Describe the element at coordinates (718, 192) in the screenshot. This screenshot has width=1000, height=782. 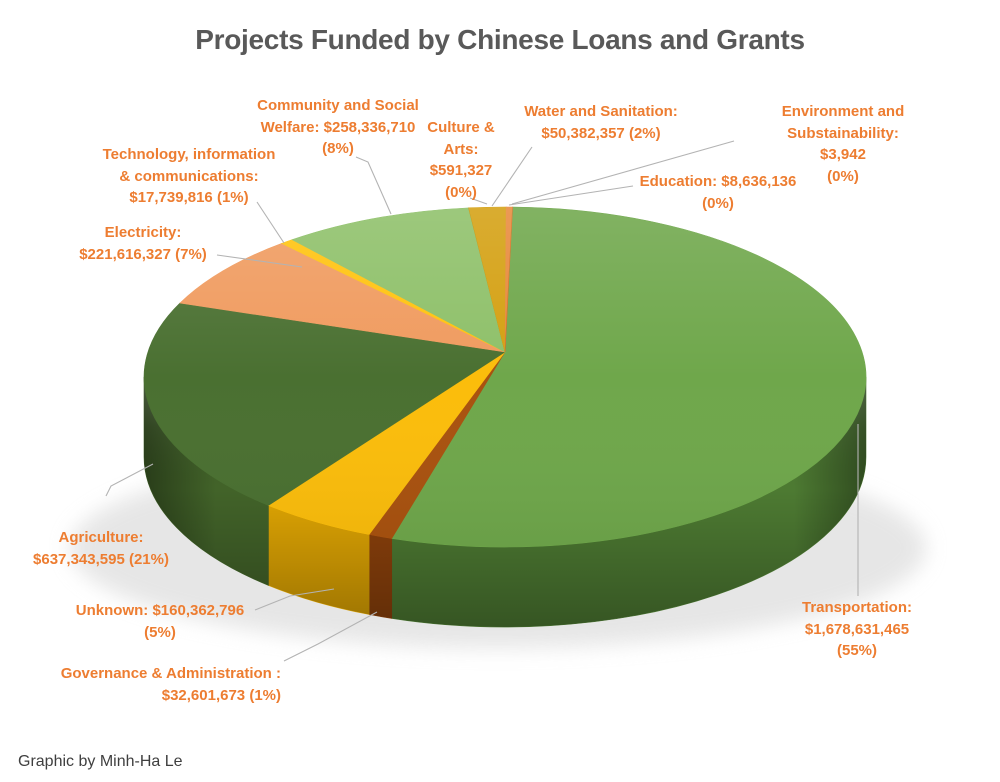
I see `slice-label-education: Education: $8,636,136 (0%)` at that location.